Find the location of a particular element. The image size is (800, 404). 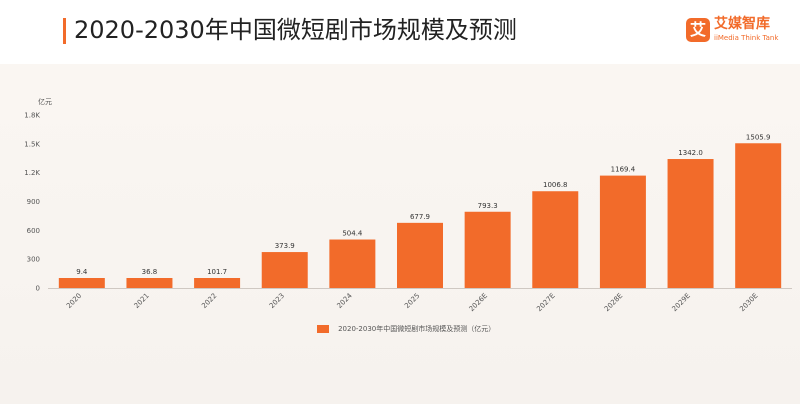

bar-2024 is located at coordinates (352, 263).